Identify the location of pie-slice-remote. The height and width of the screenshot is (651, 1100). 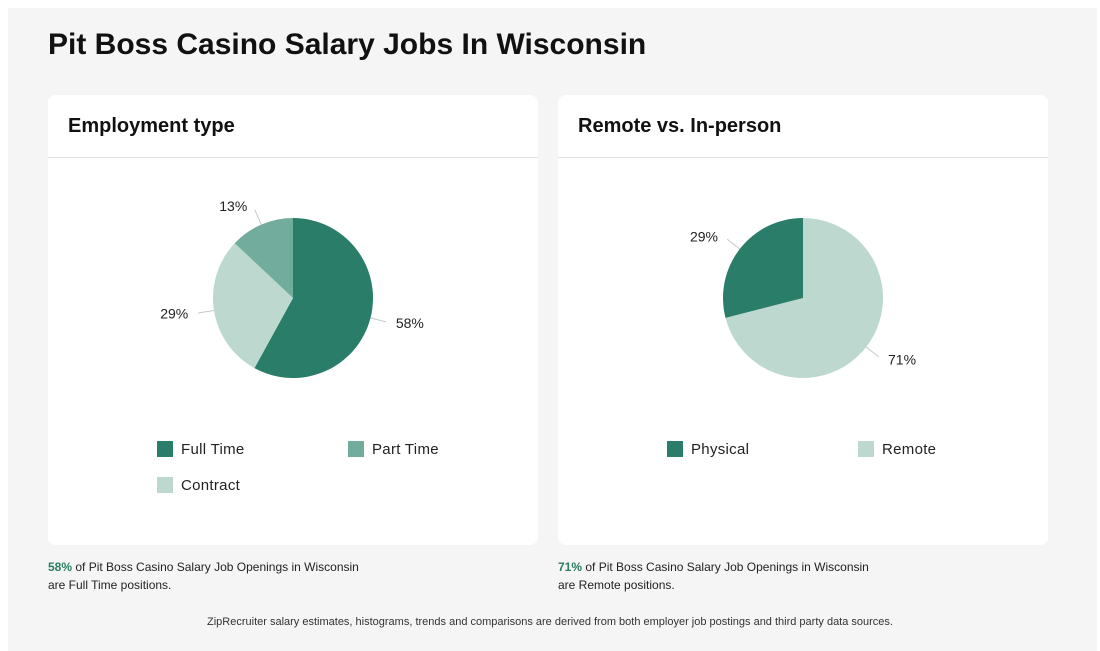
(804, 298).